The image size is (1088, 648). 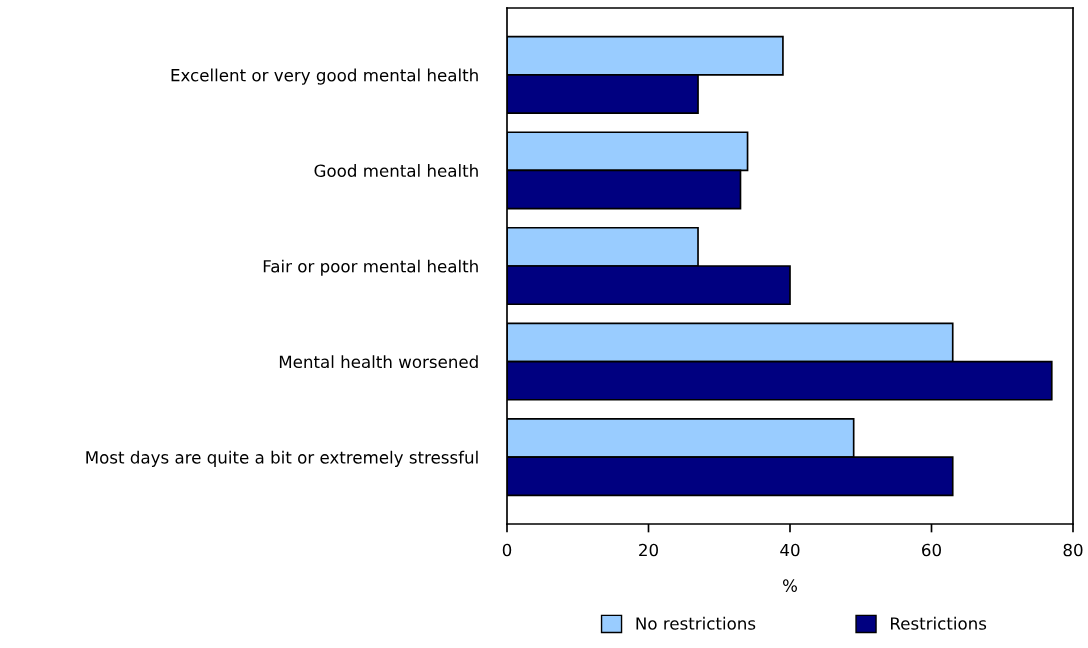 I want to click on x-tick-label: 60, so click(x=931, y=550).